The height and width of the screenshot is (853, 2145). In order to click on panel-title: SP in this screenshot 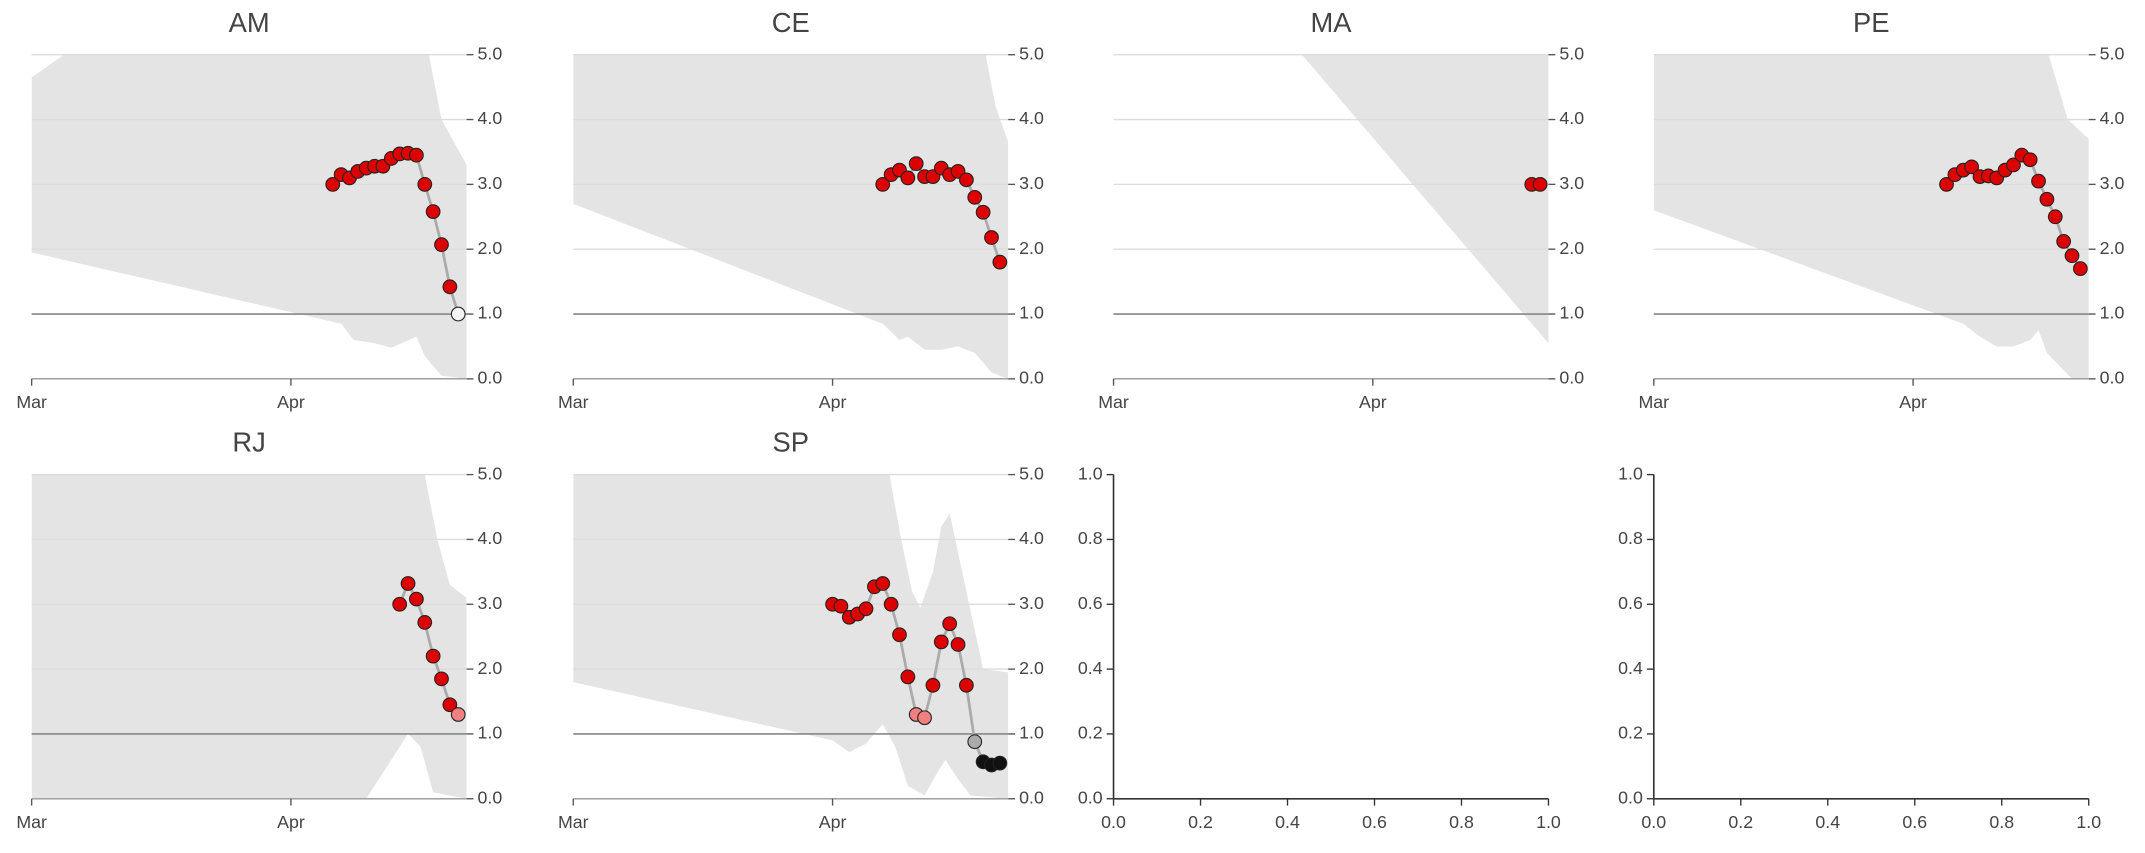, I will do `click(791, 442)`.